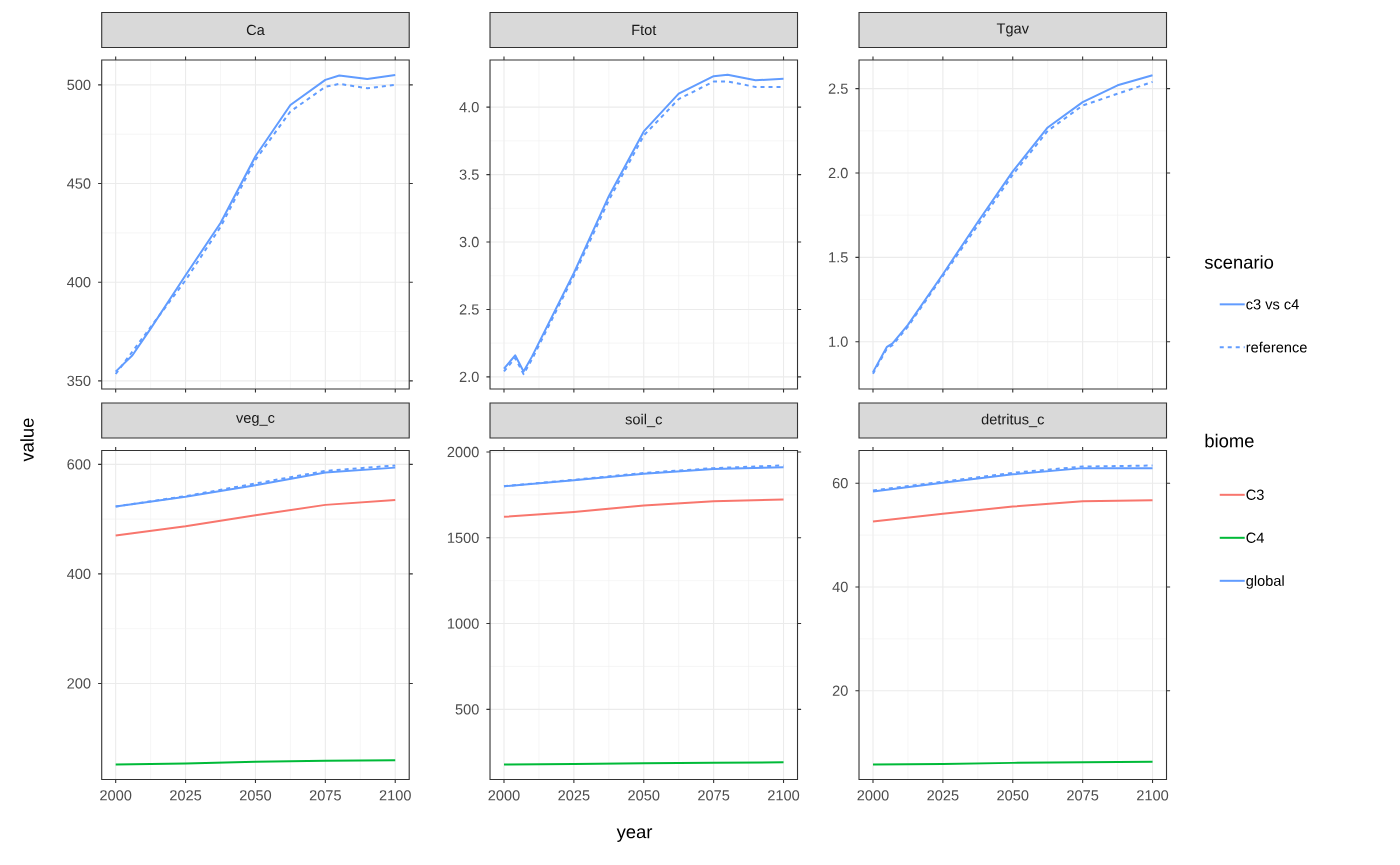 The height and width of the screenshot is (865, 1400). I want to click on legend-label: reference, so click(1276, 347).